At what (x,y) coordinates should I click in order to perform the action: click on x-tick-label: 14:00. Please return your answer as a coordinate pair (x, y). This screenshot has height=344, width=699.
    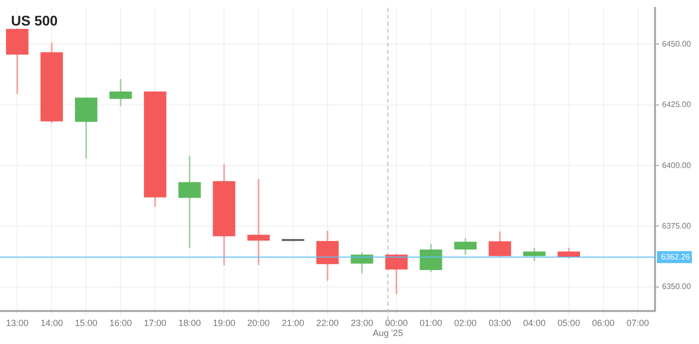
    Looking at the image, I should click on (51, 323).